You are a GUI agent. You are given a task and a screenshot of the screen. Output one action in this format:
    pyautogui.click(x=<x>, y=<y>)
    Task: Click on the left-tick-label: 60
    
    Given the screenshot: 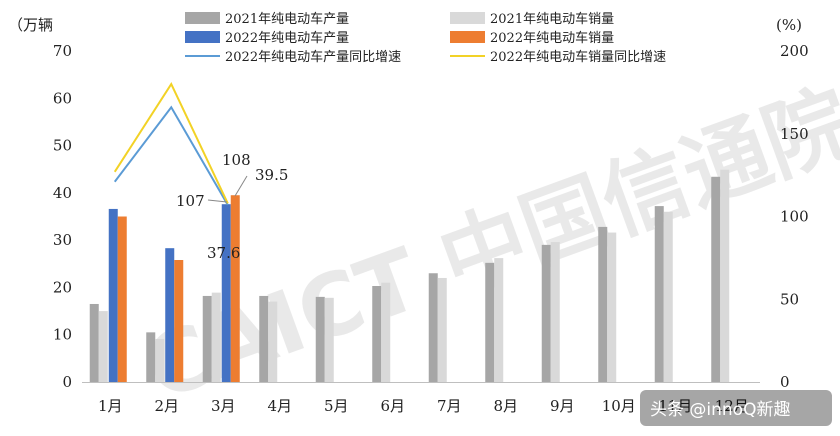 What is the action you would take?
    pyautogui.click(x=62, y=98)
    